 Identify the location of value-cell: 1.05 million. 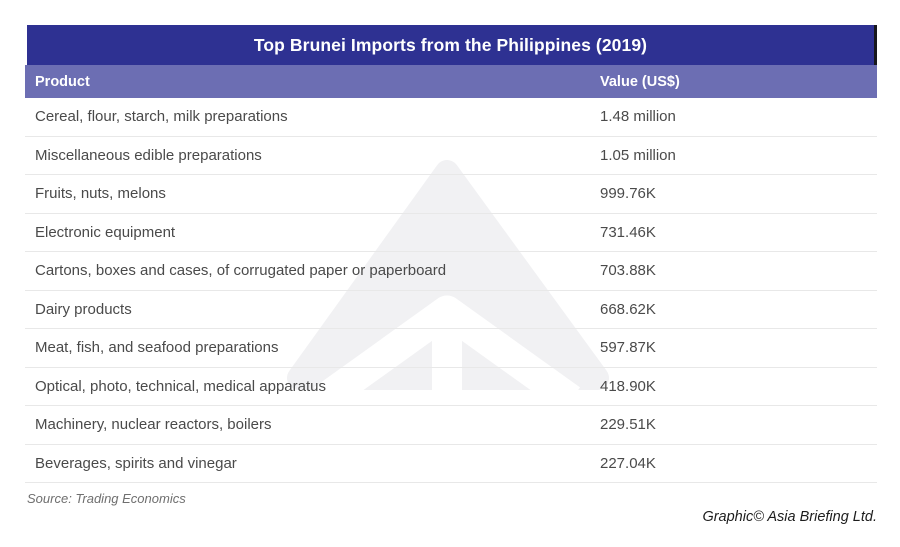
(638, 155).